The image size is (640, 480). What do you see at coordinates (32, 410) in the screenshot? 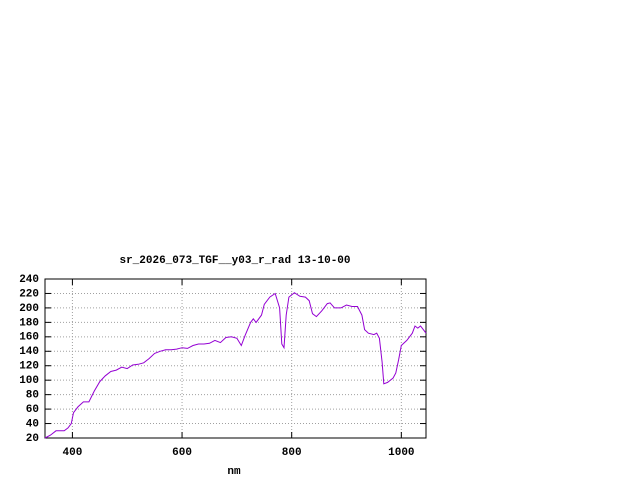
I see `y-tick-label: 60` at bounding box center [32, 410].